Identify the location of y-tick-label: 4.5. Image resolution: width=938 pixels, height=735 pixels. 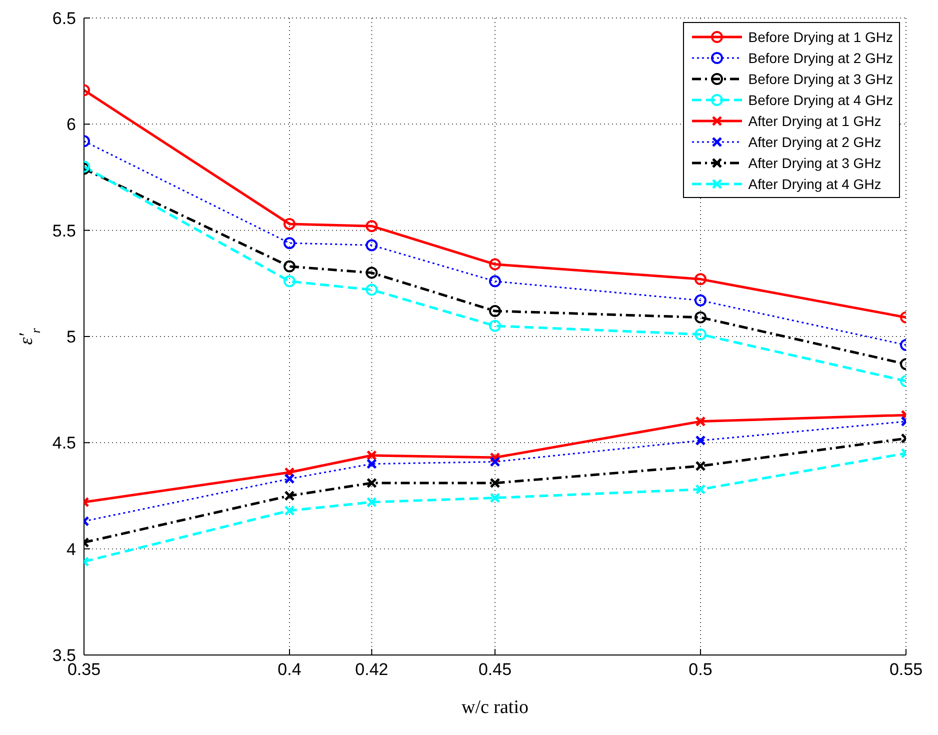
(64, 443).